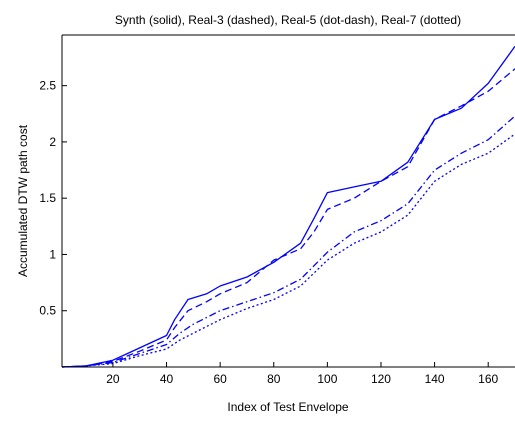  Describe the element at coordinates (288, 407) in the screenshot. I see `x-axis-label: Index of Test Envelope` at that location.